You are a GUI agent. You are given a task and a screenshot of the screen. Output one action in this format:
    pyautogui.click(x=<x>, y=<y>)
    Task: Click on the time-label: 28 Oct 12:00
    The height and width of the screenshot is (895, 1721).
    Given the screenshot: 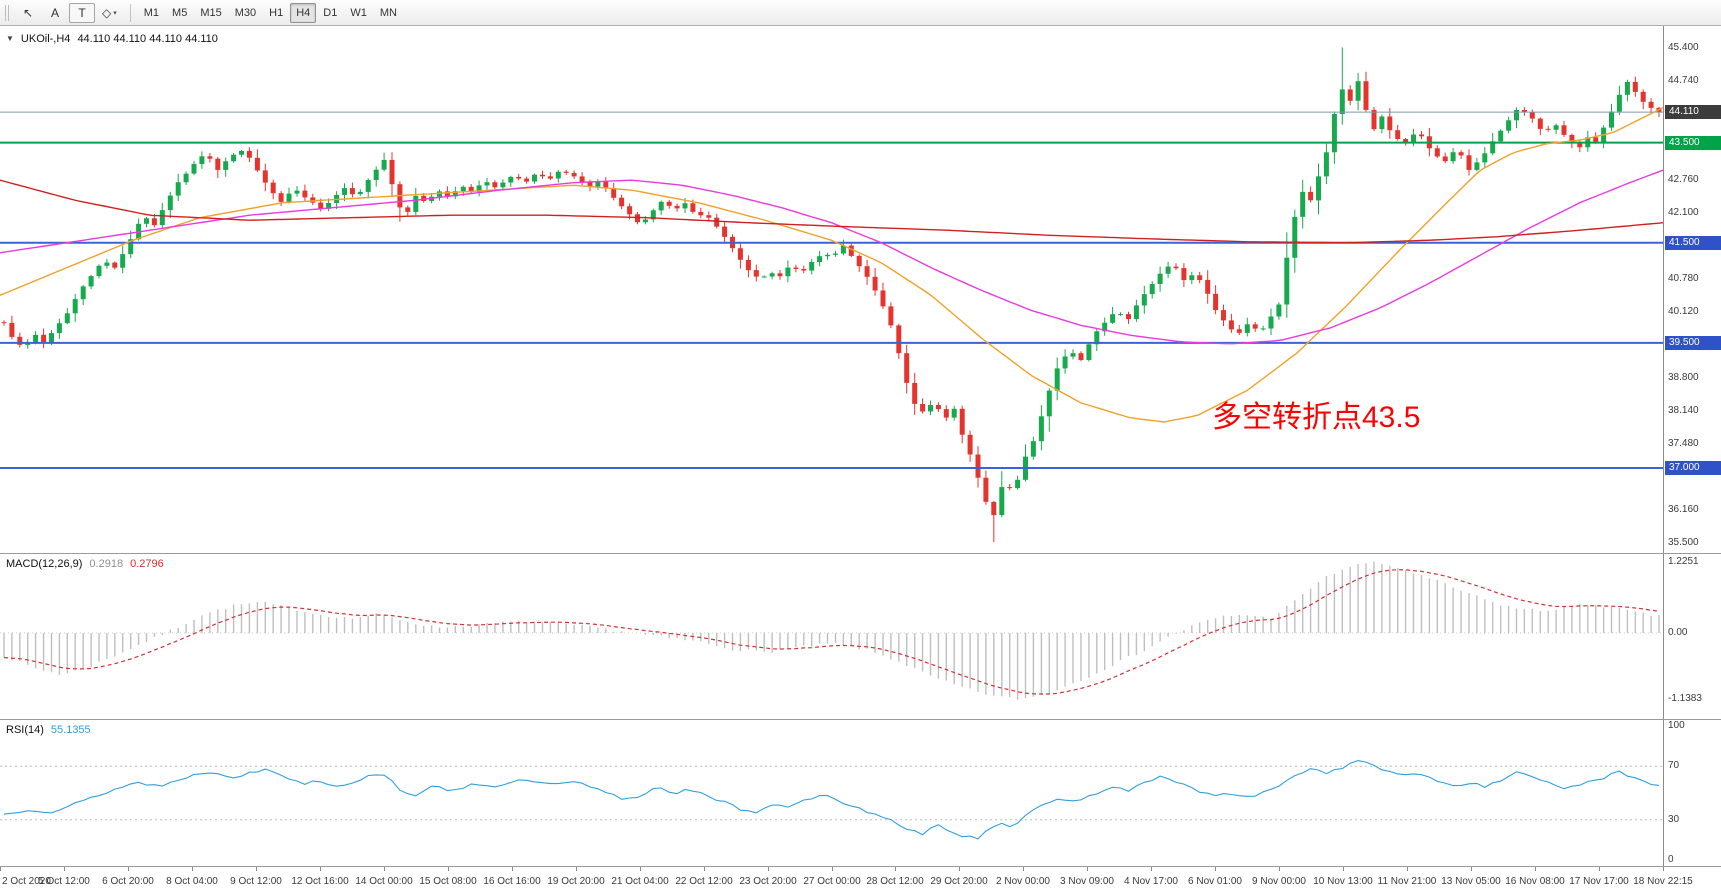 What is the action you would take?
    pyautogui.click(x=895, y=881)
    